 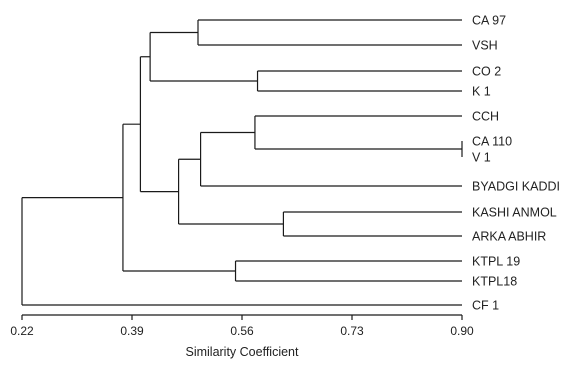 What do you see at coordinates (242, 352) in the screenshot?
I see `x-axis-title: Similarity Coefficient` at bounding box center [242, 352].